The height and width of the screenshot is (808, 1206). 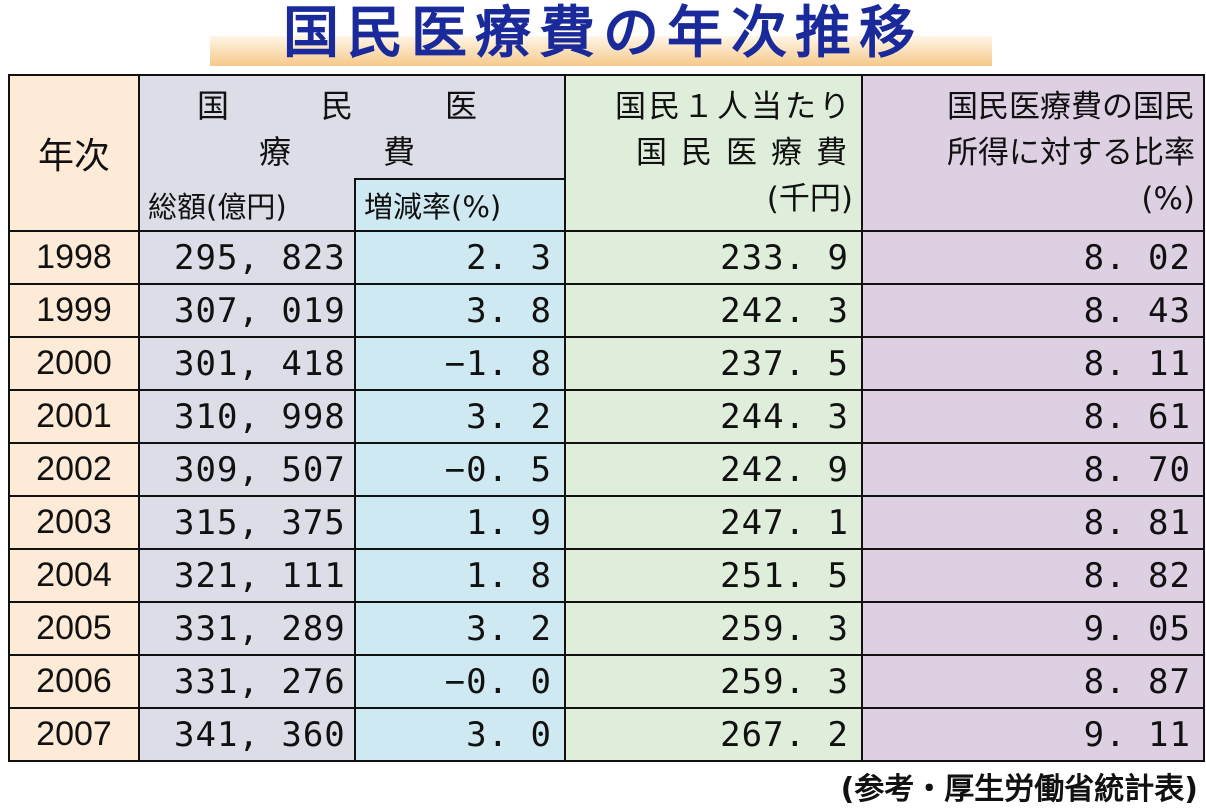 What do you see at coordinates (1071, 153) in the screenshot?
I see `header-ratio-line2: 所得に対する比率` at bounding box center [1071, 153].